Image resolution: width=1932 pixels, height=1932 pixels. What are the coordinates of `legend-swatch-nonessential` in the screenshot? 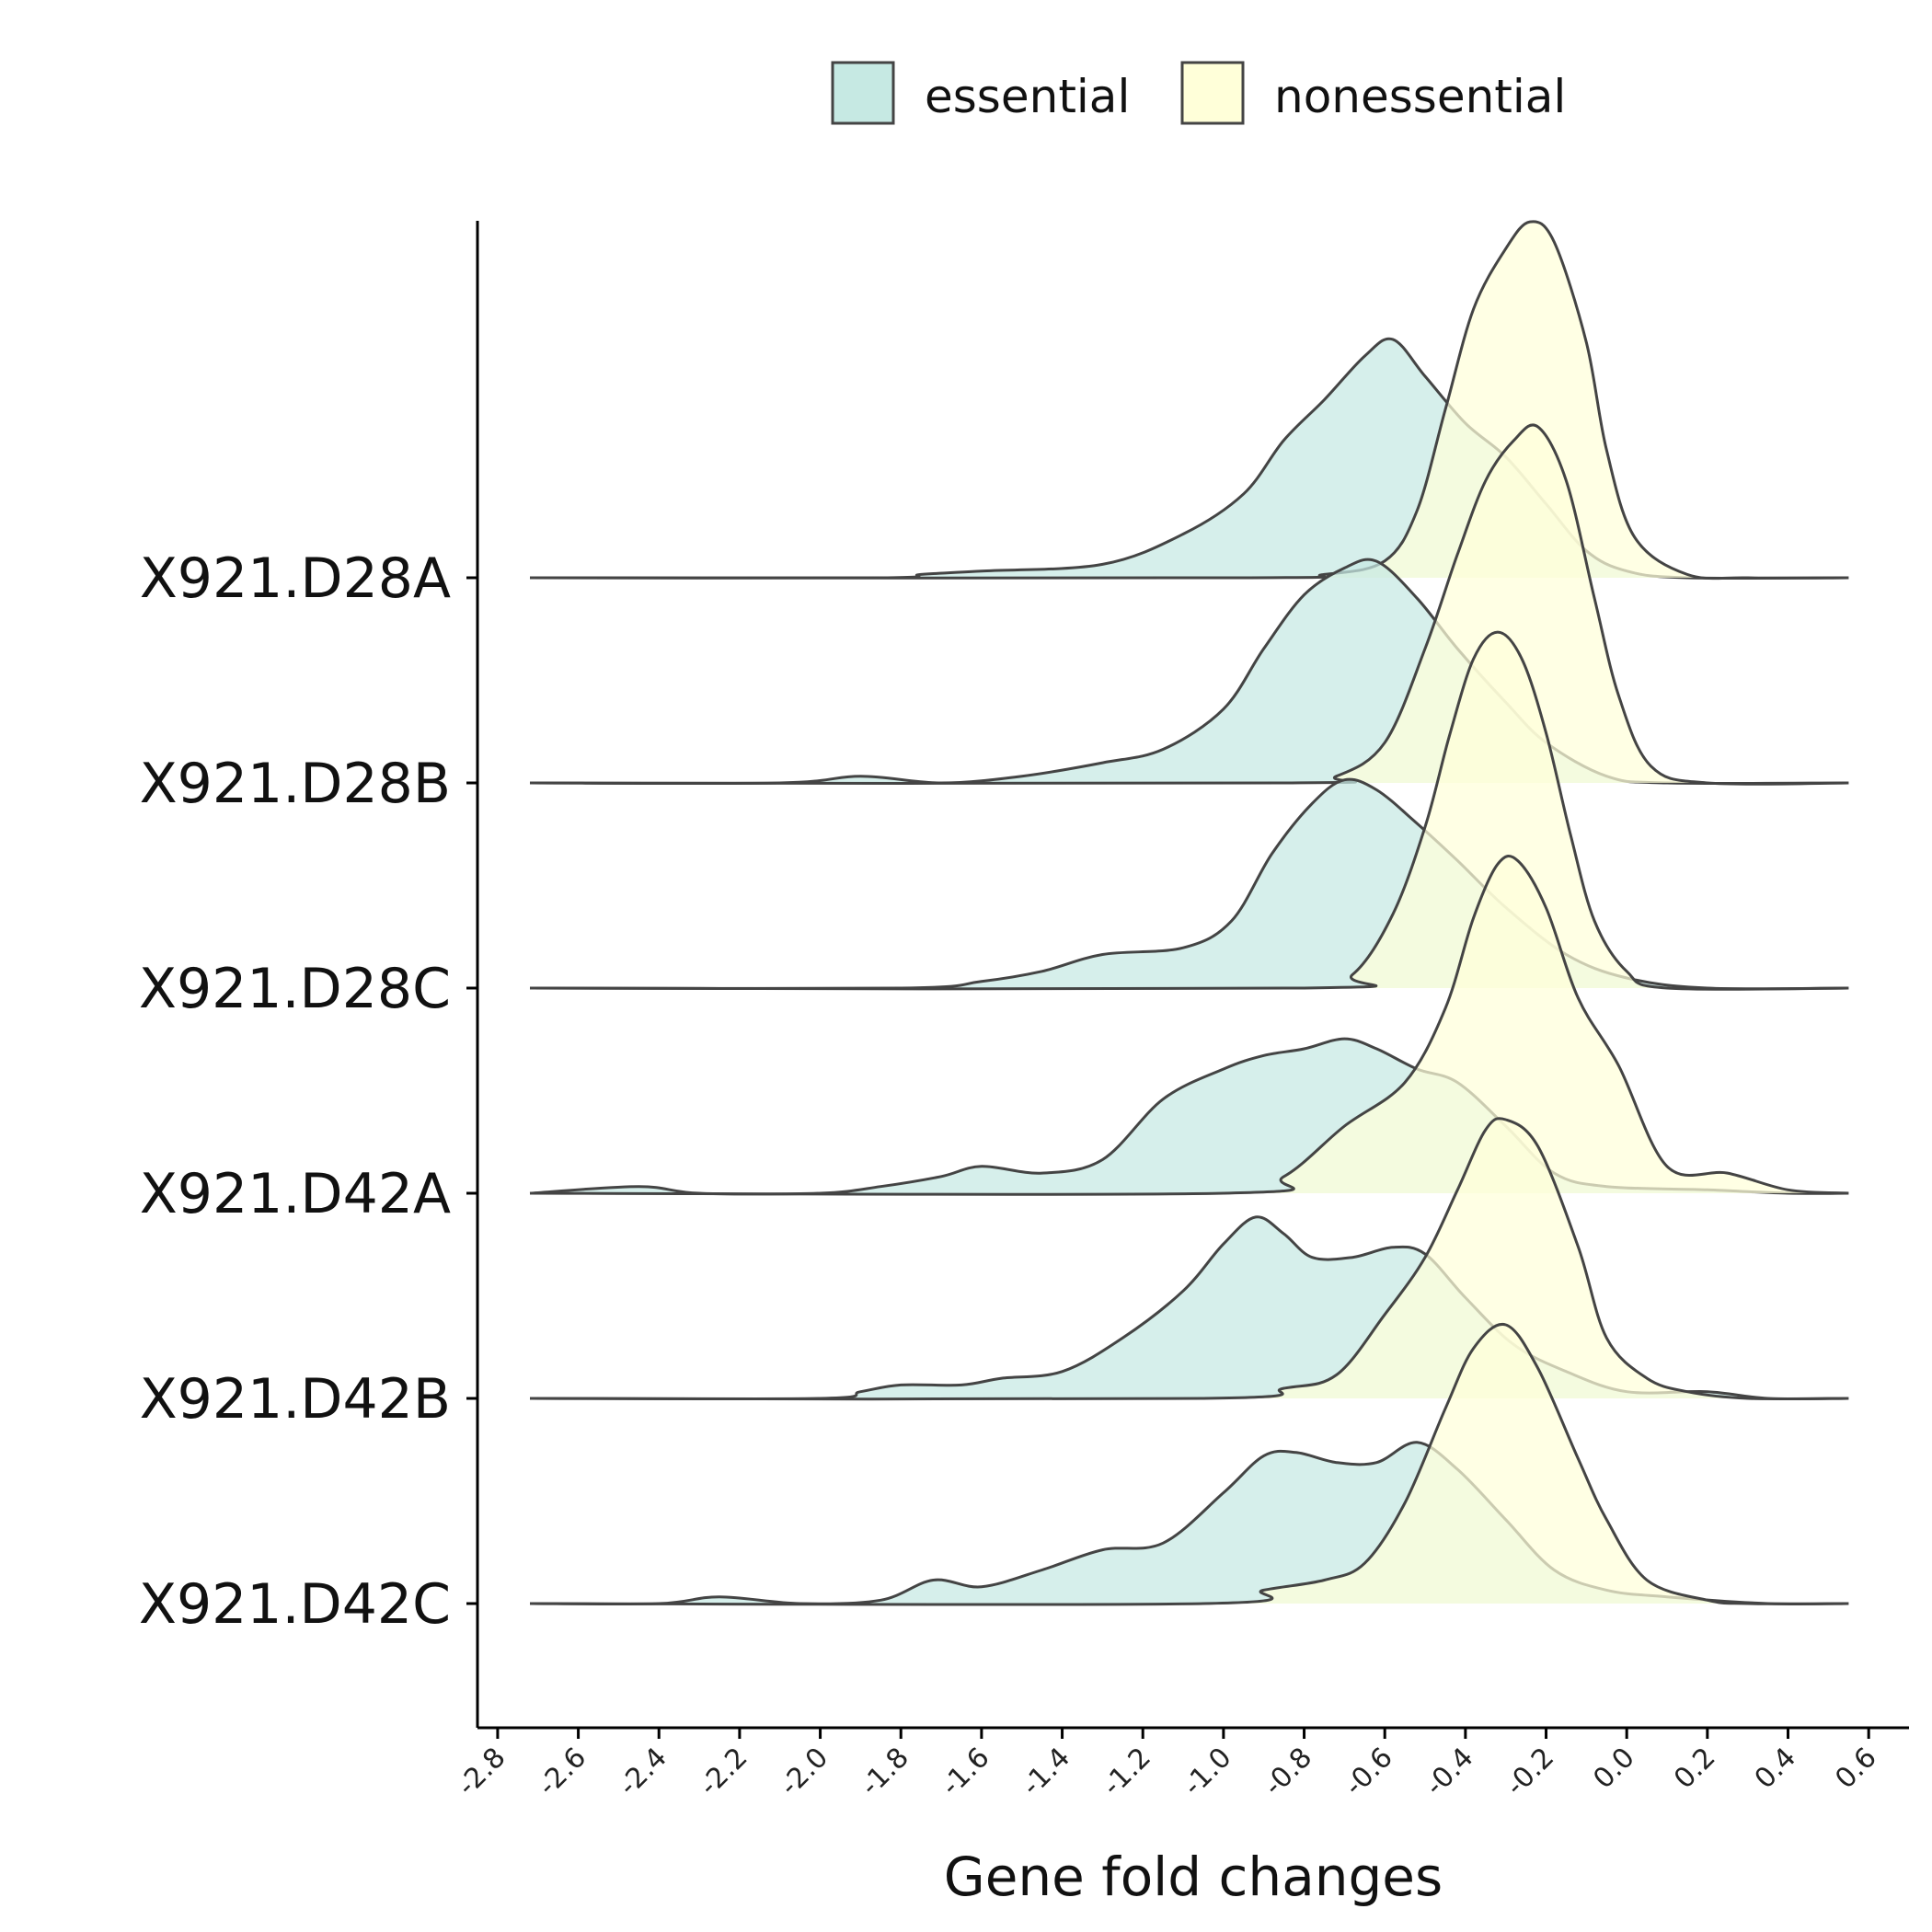 It's located at (1212, 93).